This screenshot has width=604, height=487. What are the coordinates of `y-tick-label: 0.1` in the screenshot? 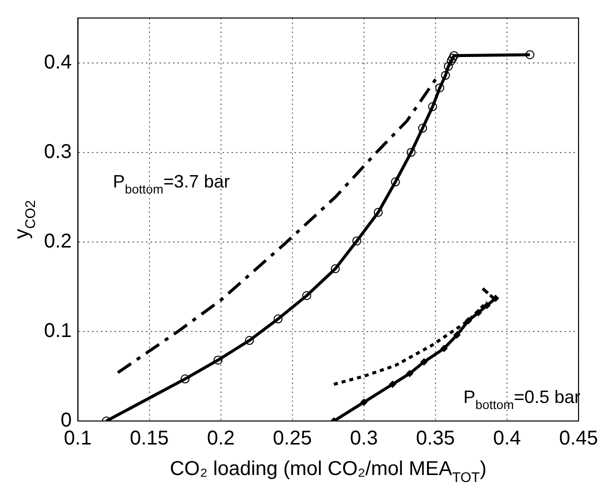 It's located at (58, 331).